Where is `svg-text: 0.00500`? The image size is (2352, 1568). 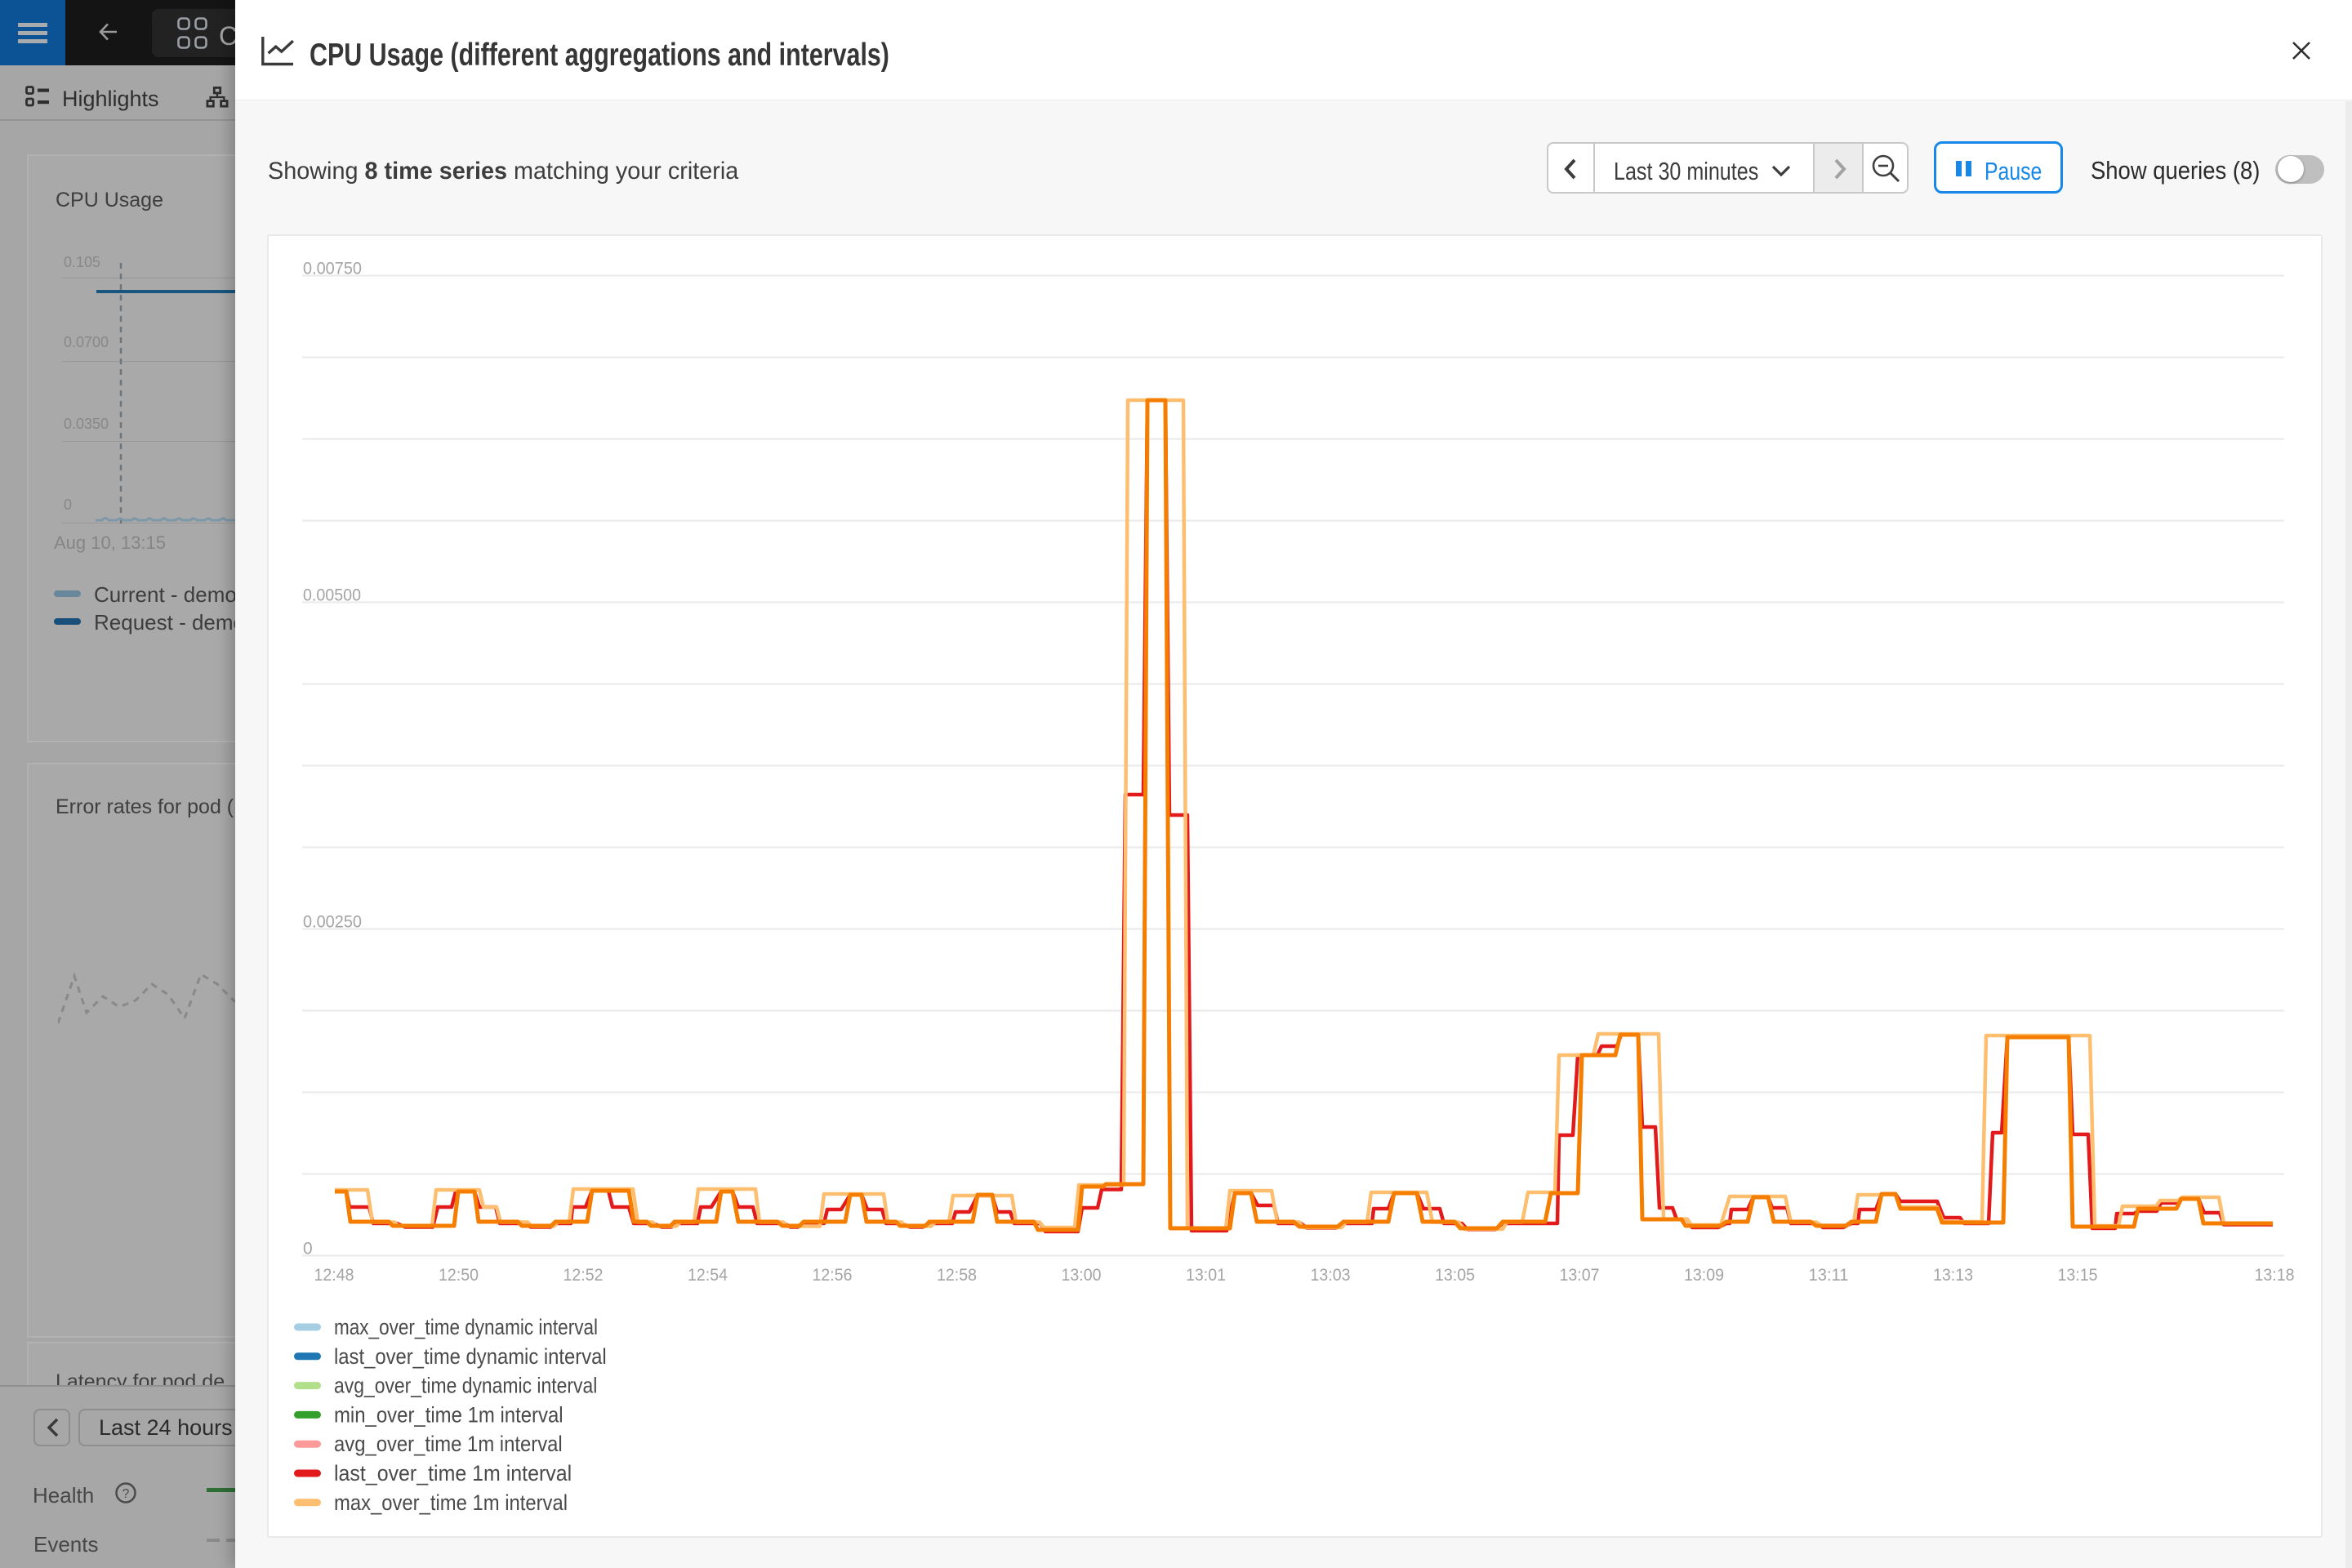
svg-text: 0.00500 is located at coordinates (332, 595).